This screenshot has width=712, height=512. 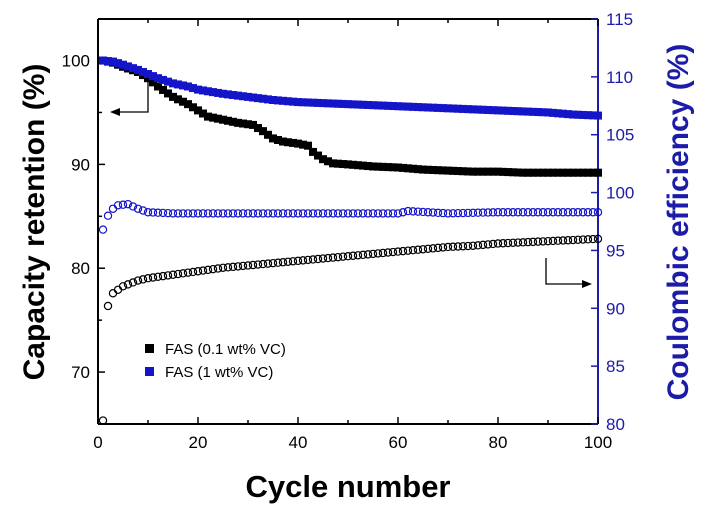 What do you see at coordinates (133, 97) in the screenshot?
I see `left-arrow-line` at bounding box center [133, 97].